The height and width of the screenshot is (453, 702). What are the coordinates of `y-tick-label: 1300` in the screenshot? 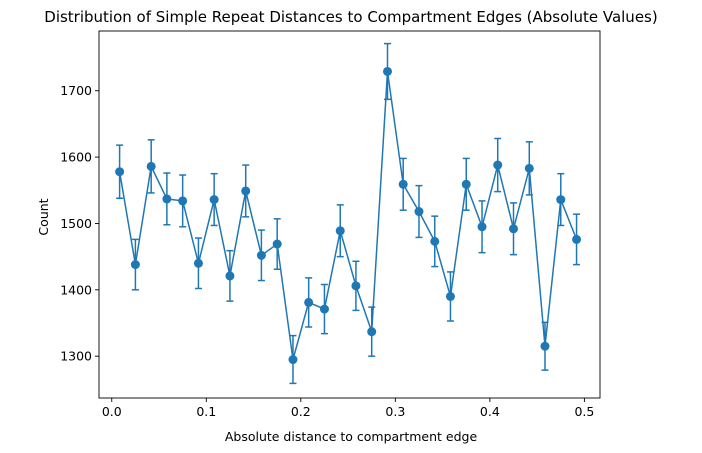 It's located at (76, 356).